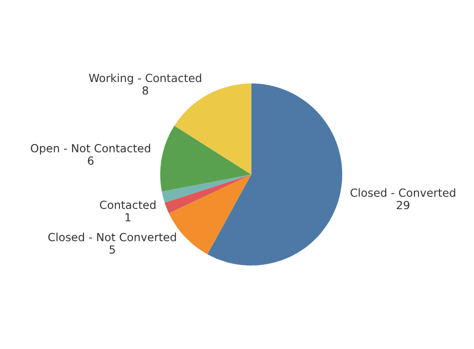 Image resolution: width=474 pixels, height=349 pixels. Describe the element at coordinates (145, 90) in the screenshot. I see `data-label: 8` at that location.